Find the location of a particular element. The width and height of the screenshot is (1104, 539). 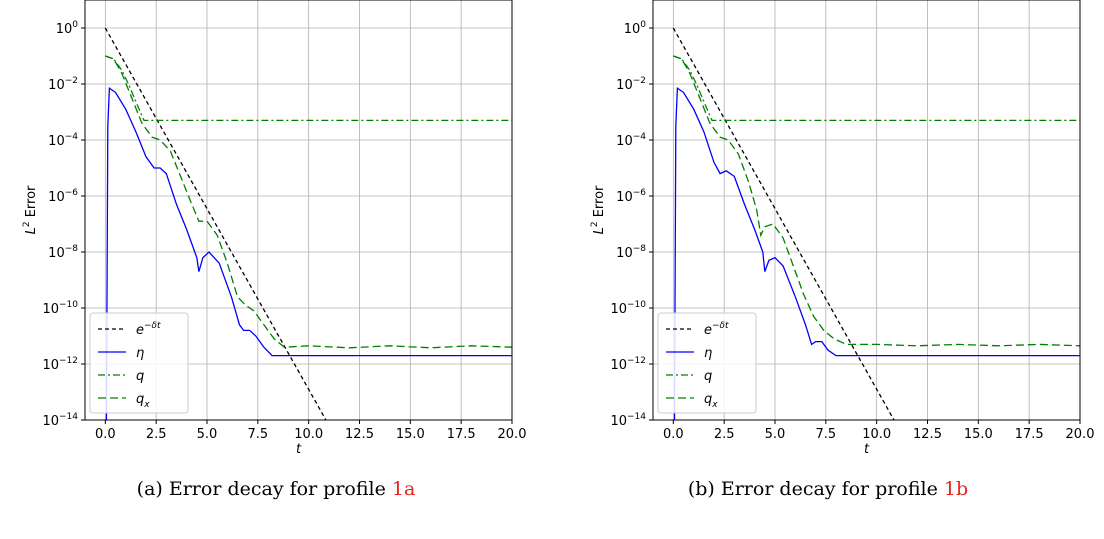

y-tick-label-a-1: 10⁻² is located at coordinates (63, 84).